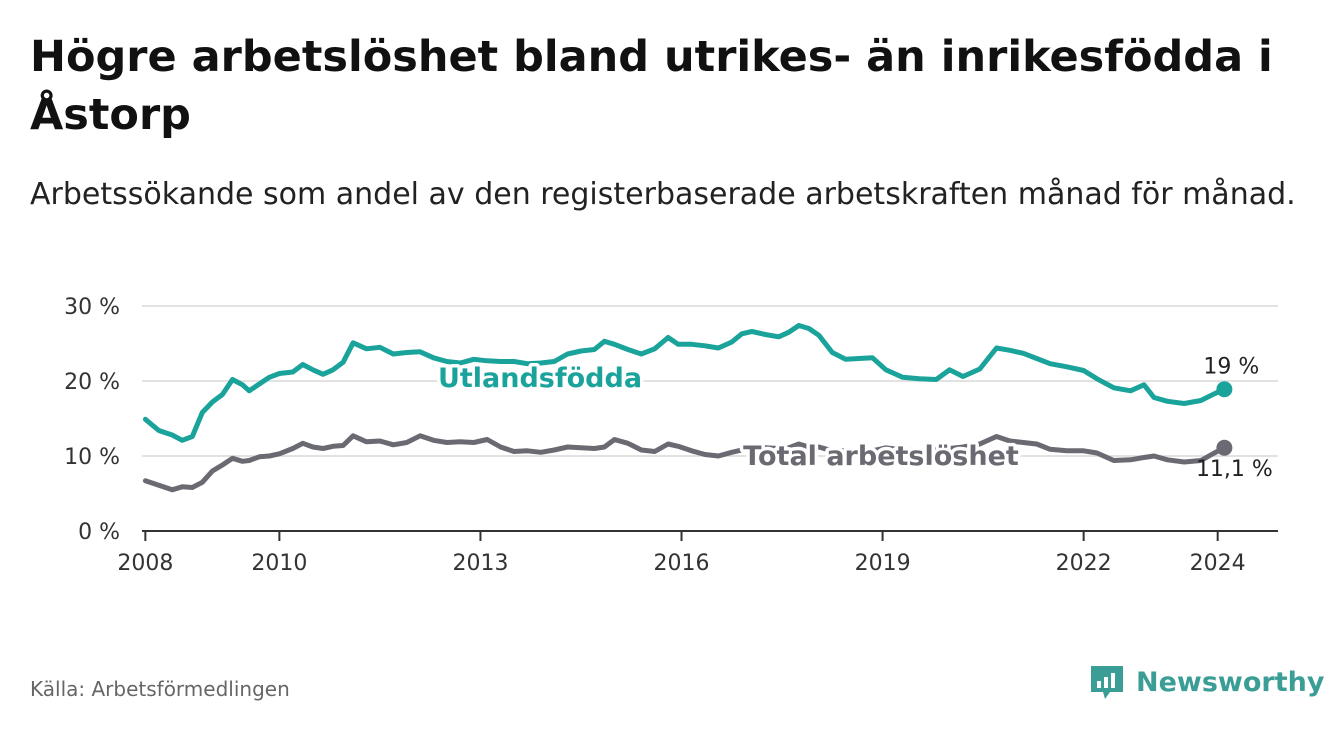 This screenshot has width=1340, height=734. Describe the element at coordinates (1224, 447) in the screenshot. I see `end-point-total` at that location.